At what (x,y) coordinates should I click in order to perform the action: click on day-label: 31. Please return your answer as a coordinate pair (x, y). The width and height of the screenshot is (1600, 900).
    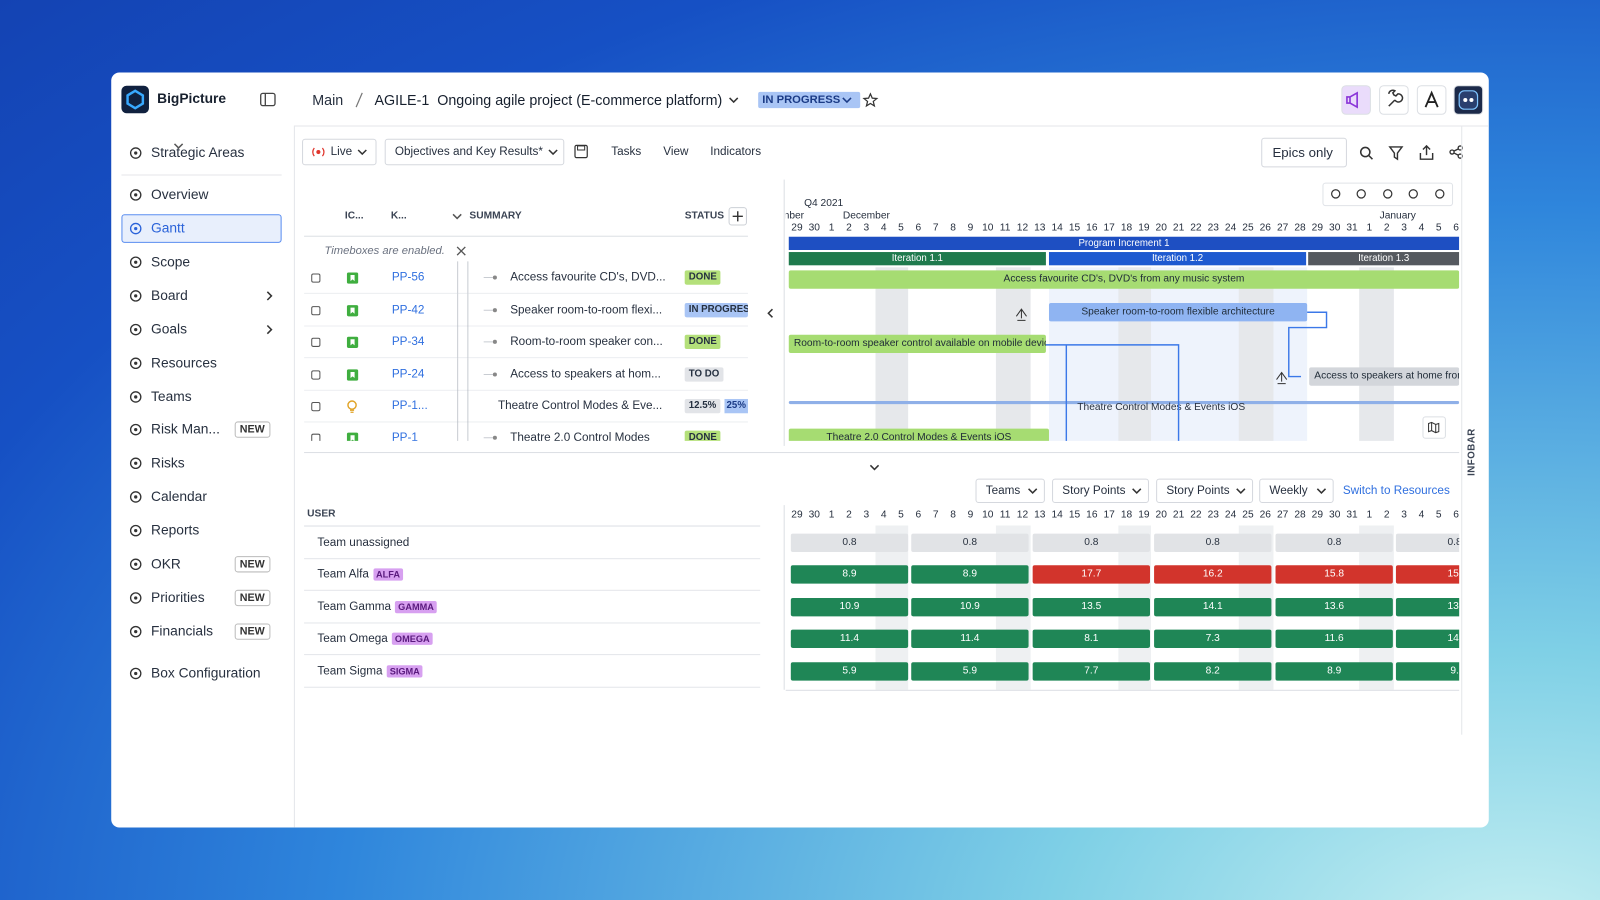
    Looking at the image, I should click on (1352, 515).